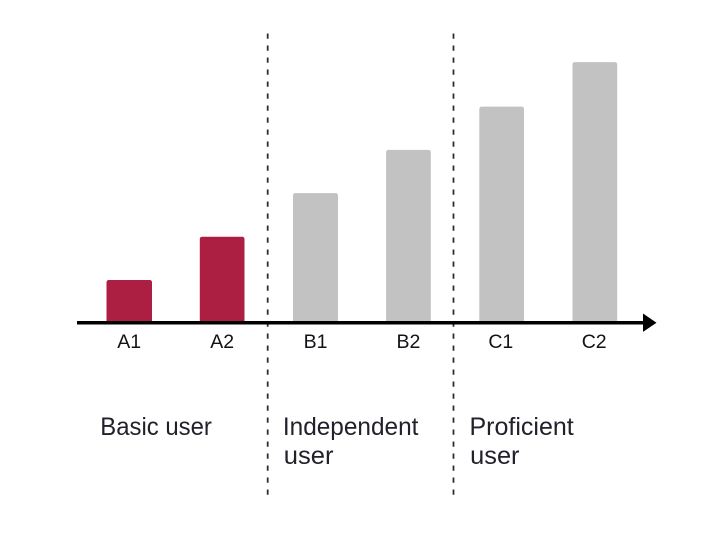  What do you see at coordinates (500, 342) in the screenshot?
I see `svg-text: C1` at bounding box center [500, 342].